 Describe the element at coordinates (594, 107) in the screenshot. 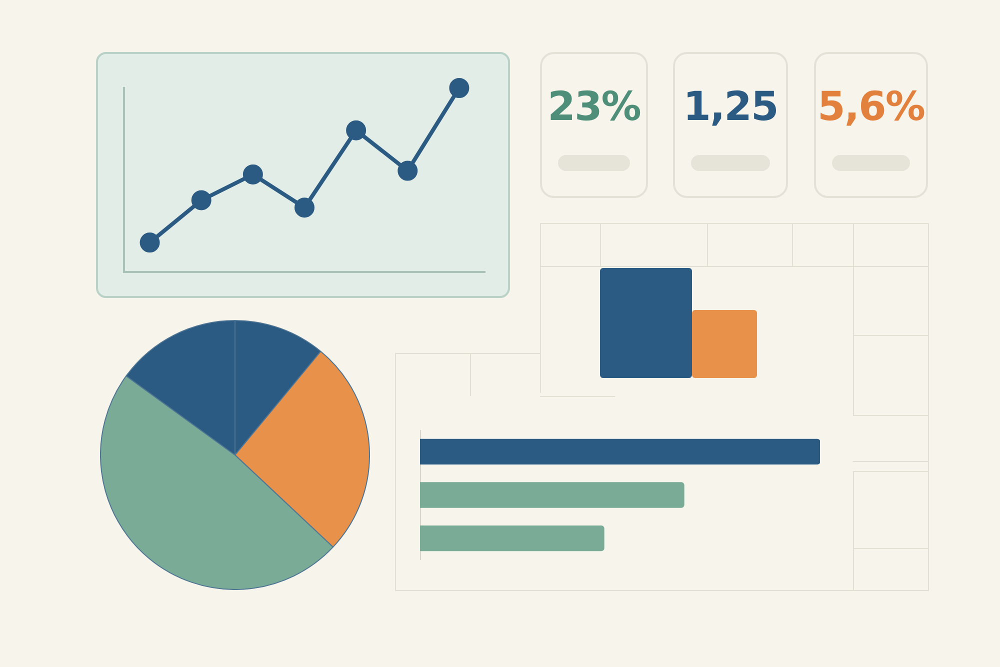

I see `text: 23%` at that location.